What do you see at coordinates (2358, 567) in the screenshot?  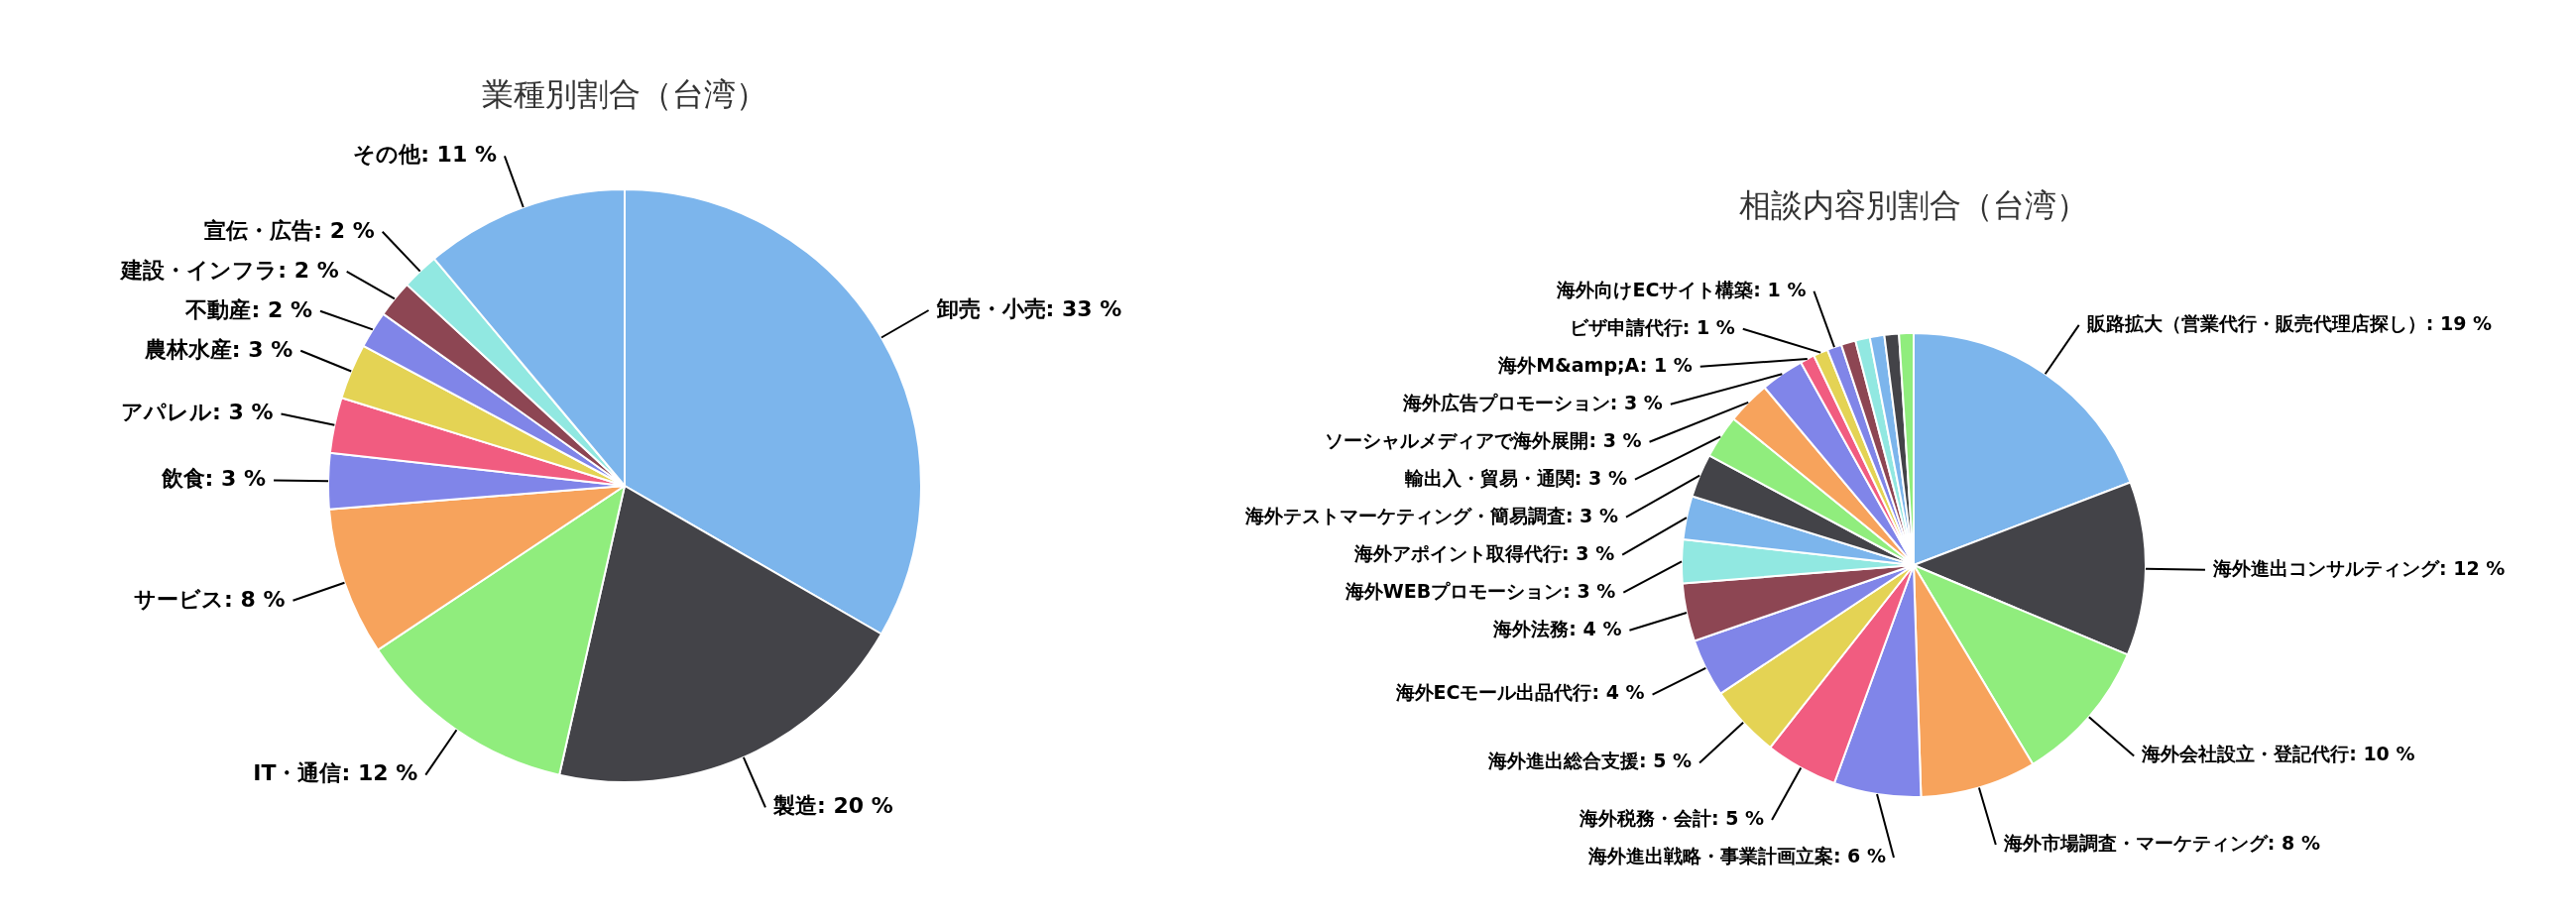 I see `slice-label: 海外進出コンサルティング: 12 %` at bounding box center [2358, 567].